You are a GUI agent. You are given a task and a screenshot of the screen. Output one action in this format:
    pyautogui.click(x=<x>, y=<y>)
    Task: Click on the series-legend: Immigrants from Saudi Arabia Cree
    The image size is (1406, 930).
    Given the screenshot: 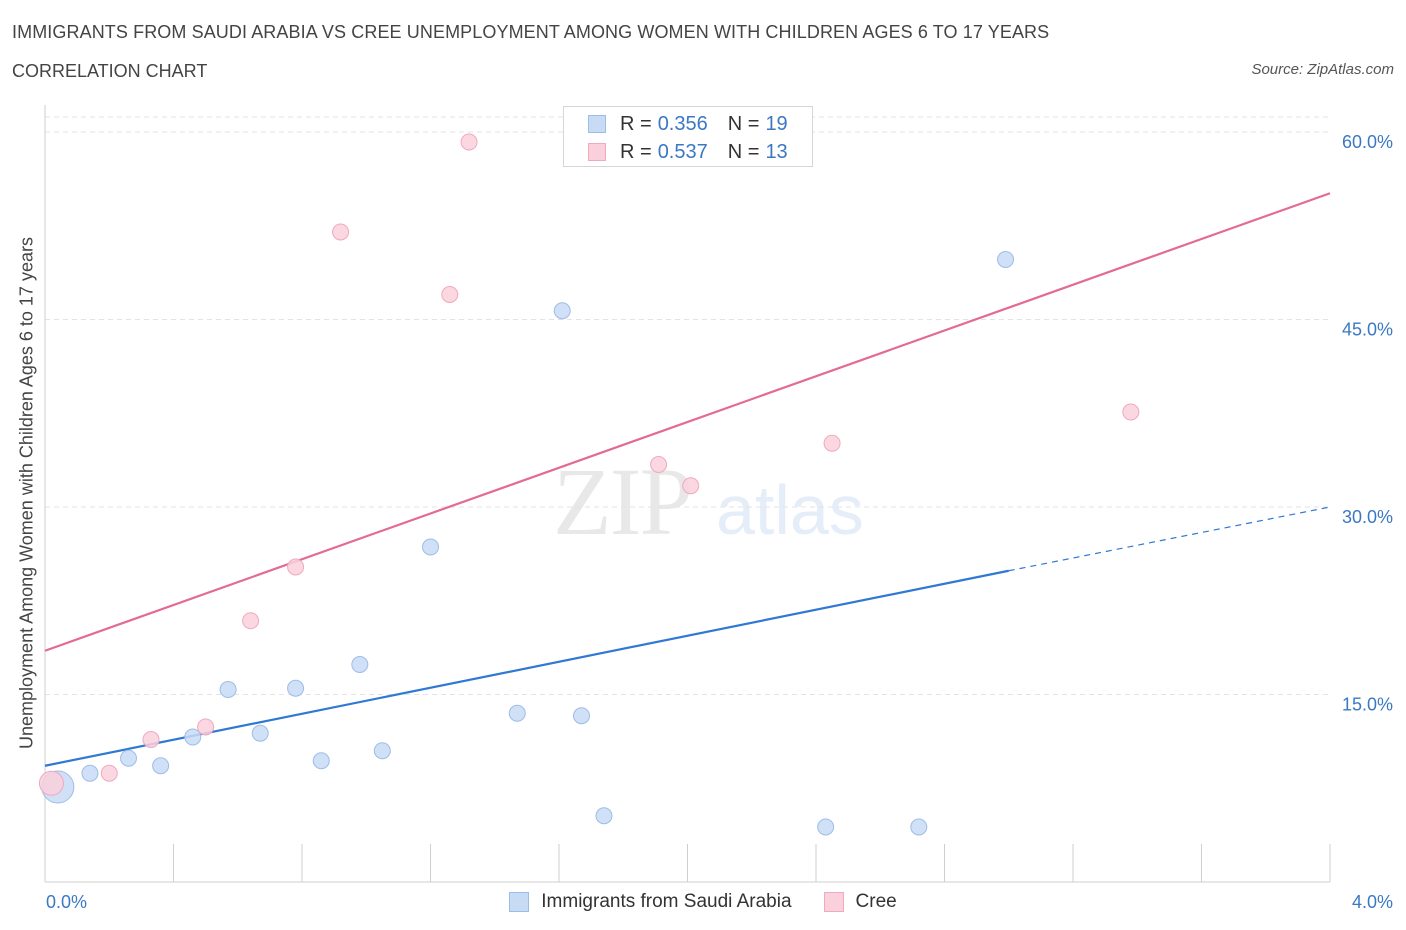 What is the action you would take?
    pyautogui.click(x=703, y=902)
    